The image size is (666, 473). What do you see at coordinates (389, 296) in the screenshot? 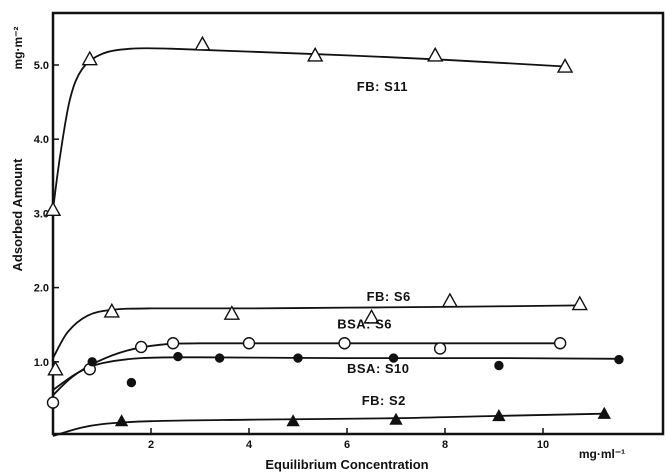
I see `series-label-fb-s6: FB: S6` at bounding box center [389, 296].